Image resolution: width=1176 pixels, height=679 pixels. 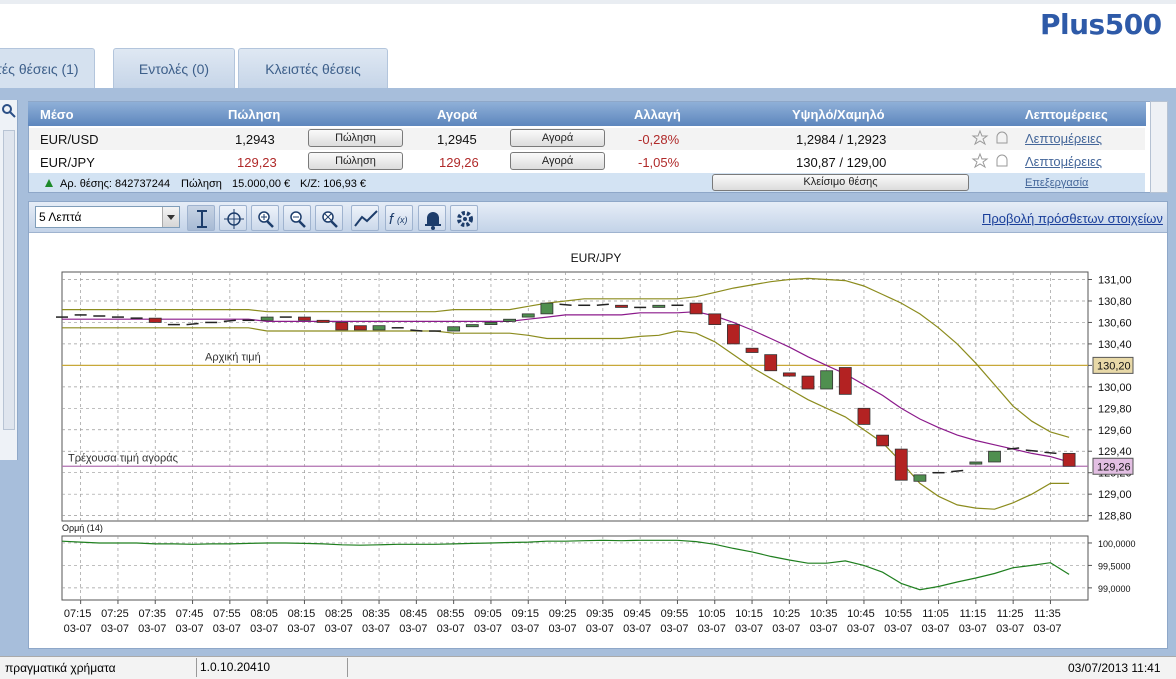 I want to click on reference-value: 129,26, so click(x=1114, y=467).